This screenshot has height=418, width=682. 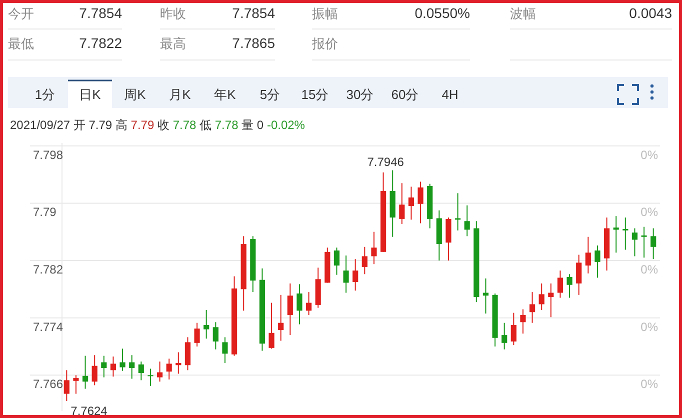 I want to click on y-tick-label: 7.798, so click(x=48, y=155).